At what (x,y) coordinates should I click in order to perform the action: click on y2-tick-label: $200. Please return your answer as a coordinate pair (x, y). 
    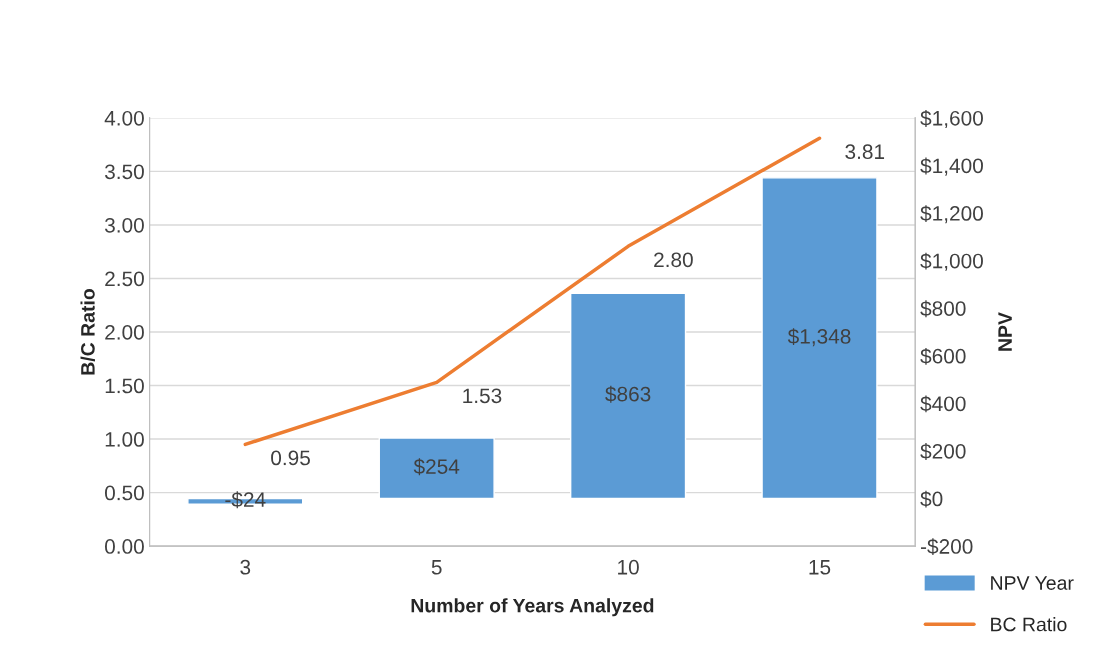
    Looking at the image, I should click on (943, 451).